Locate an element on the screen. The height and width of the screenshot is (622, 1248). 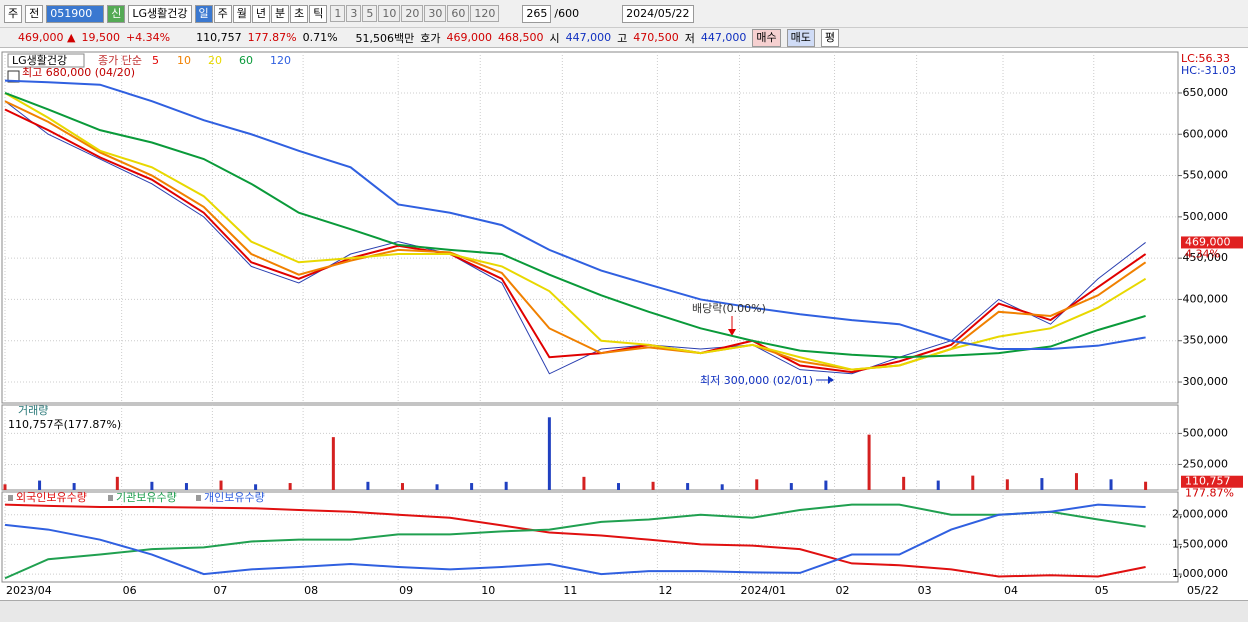
bid: 468,500 is located at coordinates (521, 37).